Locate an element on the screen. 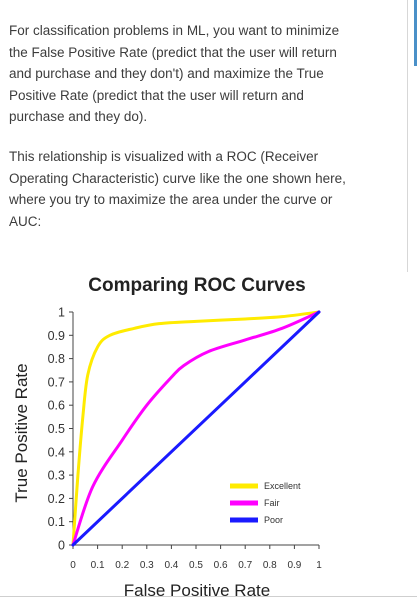 The width and height of the screenshot is (417, 597). legend: Excellent Fair Poor is located at coordinates (265, 503).